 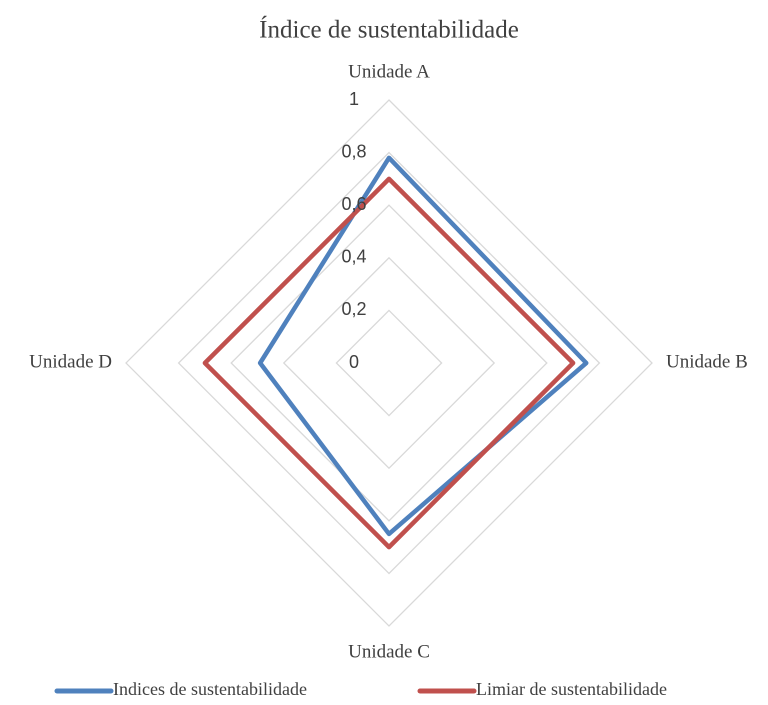 I want to click on grid-ring, so click(x=389, y=363).